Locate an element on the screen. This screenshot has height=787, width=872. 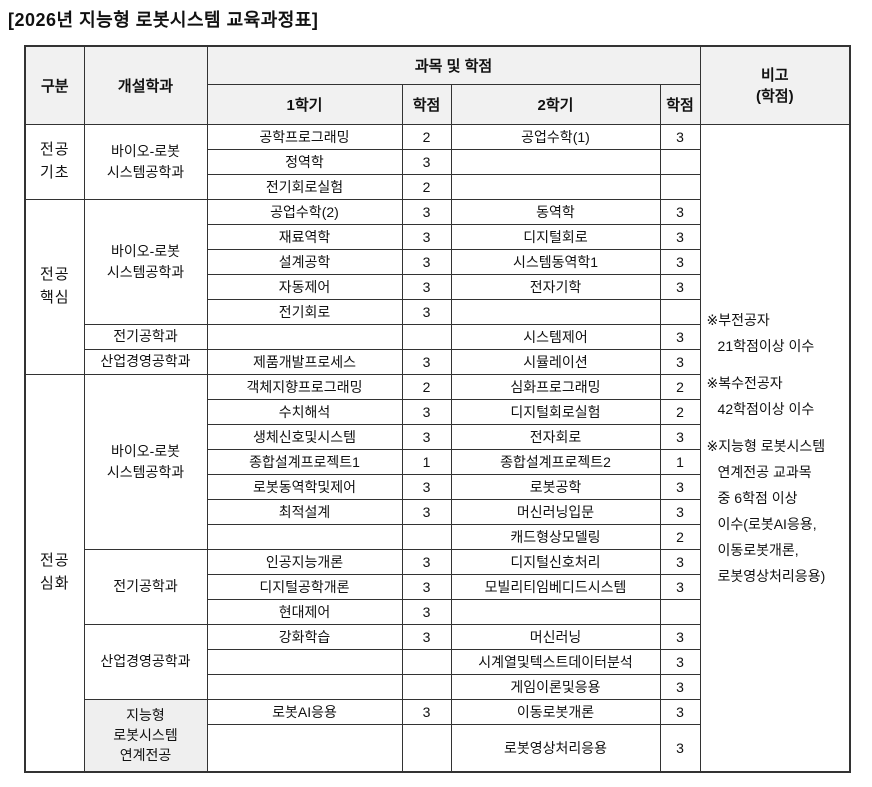
semester1-course-cell: 디지털공학개론 is located at coordinates (304, 586).